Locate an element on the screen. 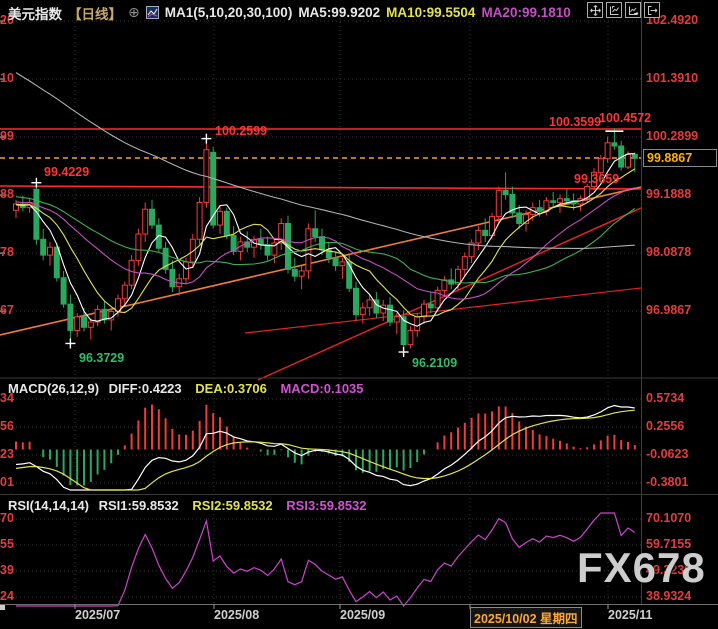 The width and height of the screenshot is (718, 629). macd-macd-value: MACD:0.1035 is located at coordinates (322, 388).